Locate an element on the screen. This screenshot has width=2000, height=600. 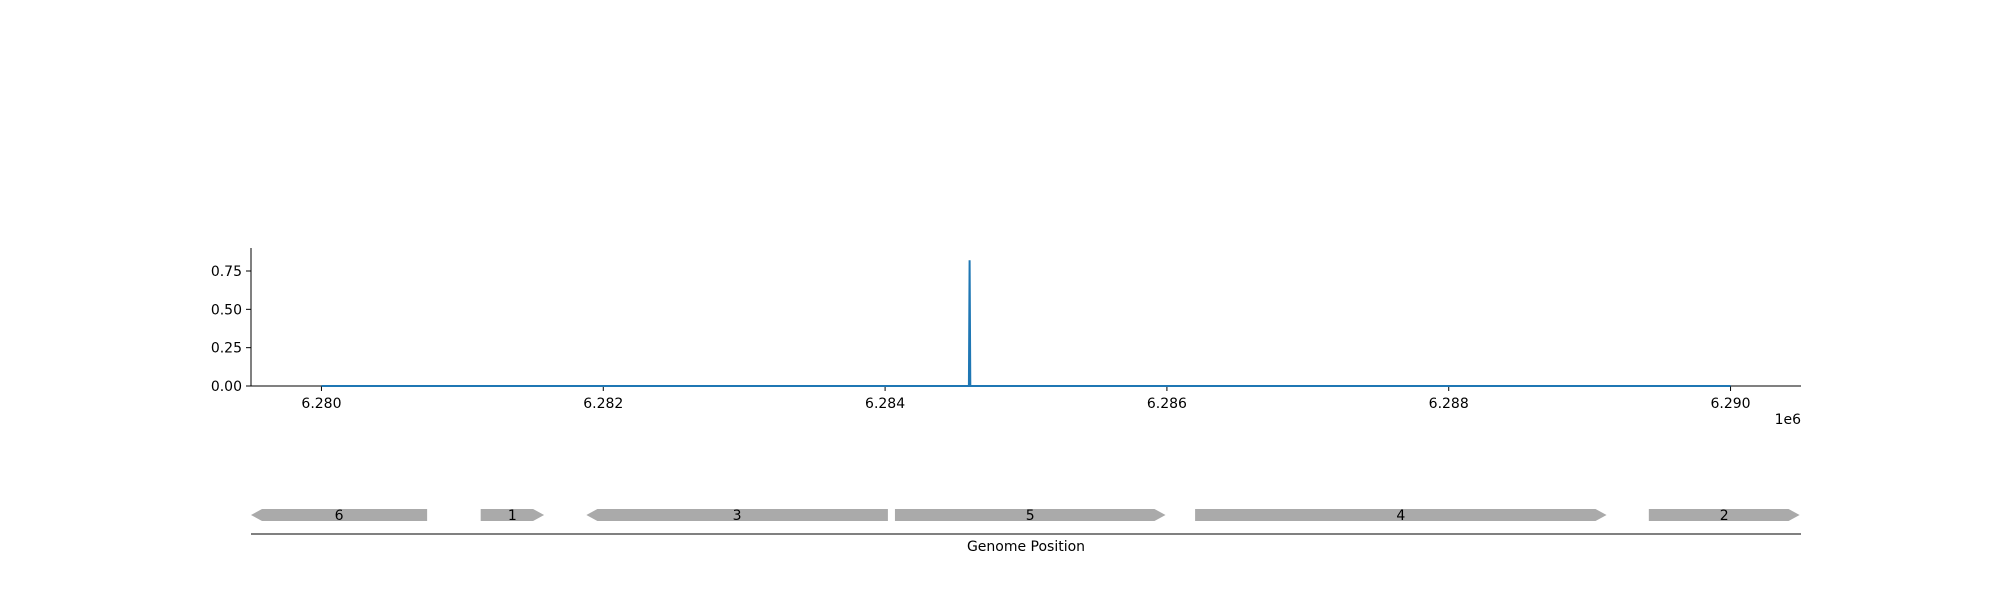
x-offset-label: 1e6 is located at coordinates (1788, 420).